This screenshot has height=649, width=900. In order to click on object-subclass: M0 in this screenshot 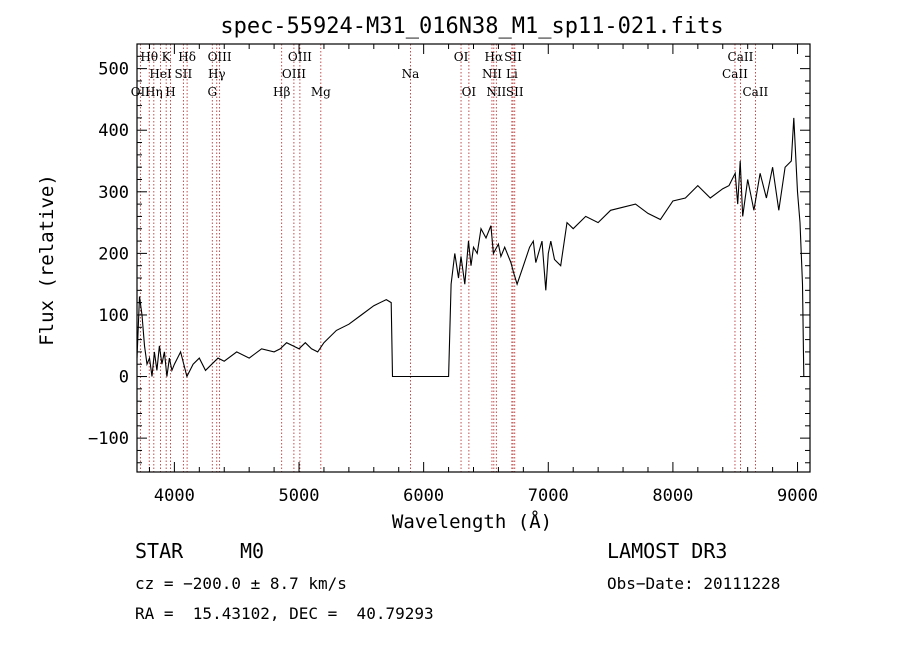, I will do `click(252, 551)`.